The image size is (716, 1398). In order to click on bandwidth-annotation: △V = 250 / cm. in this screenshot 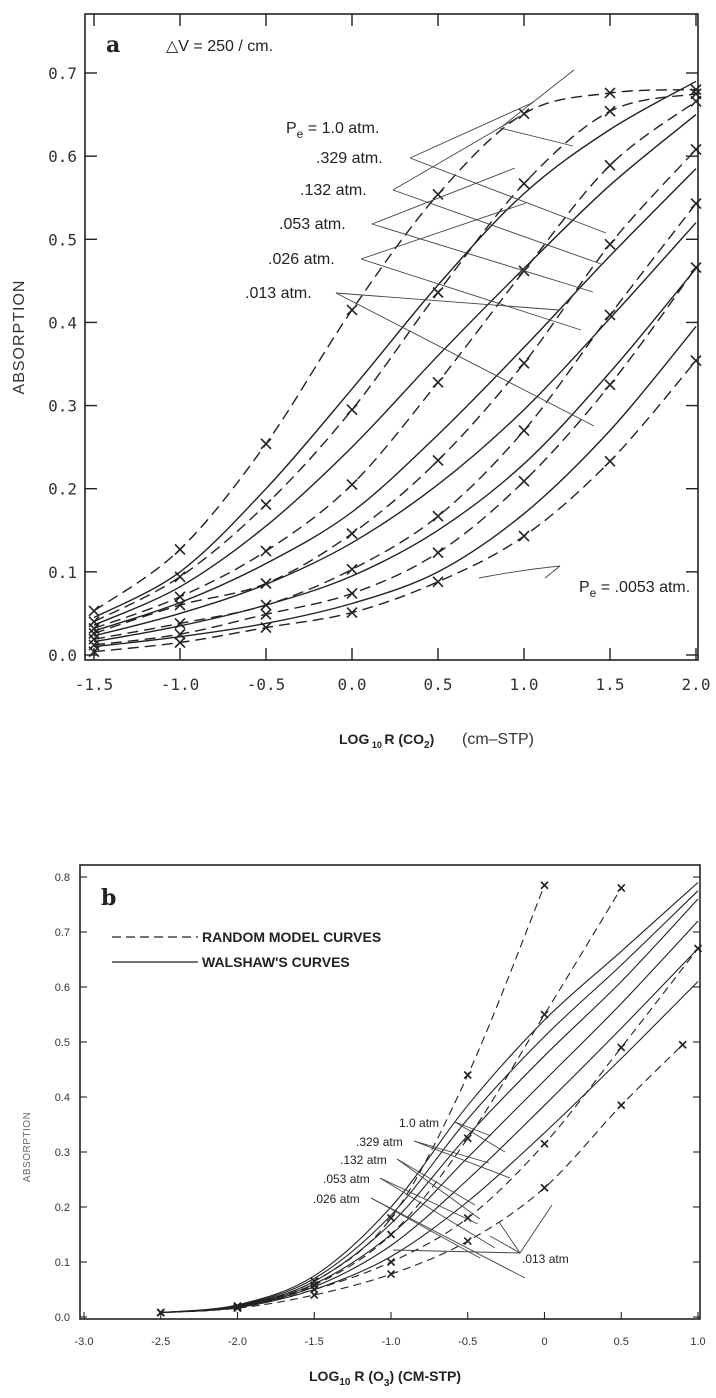, I will do `click(219, 46)`.